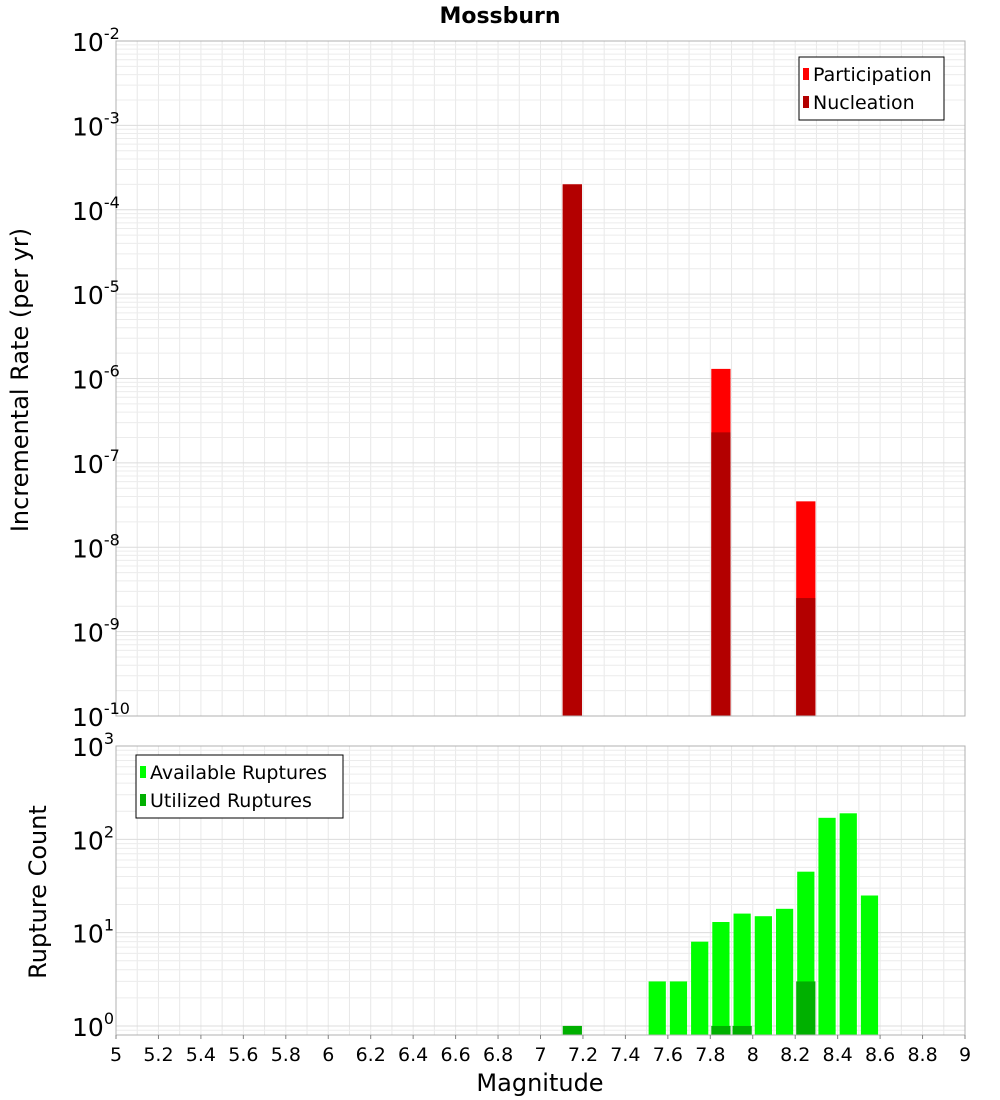 The height and width of the screenshot is (1100, 1000). I want to click on x-tick-label: 5.6, so click(243, 1055).